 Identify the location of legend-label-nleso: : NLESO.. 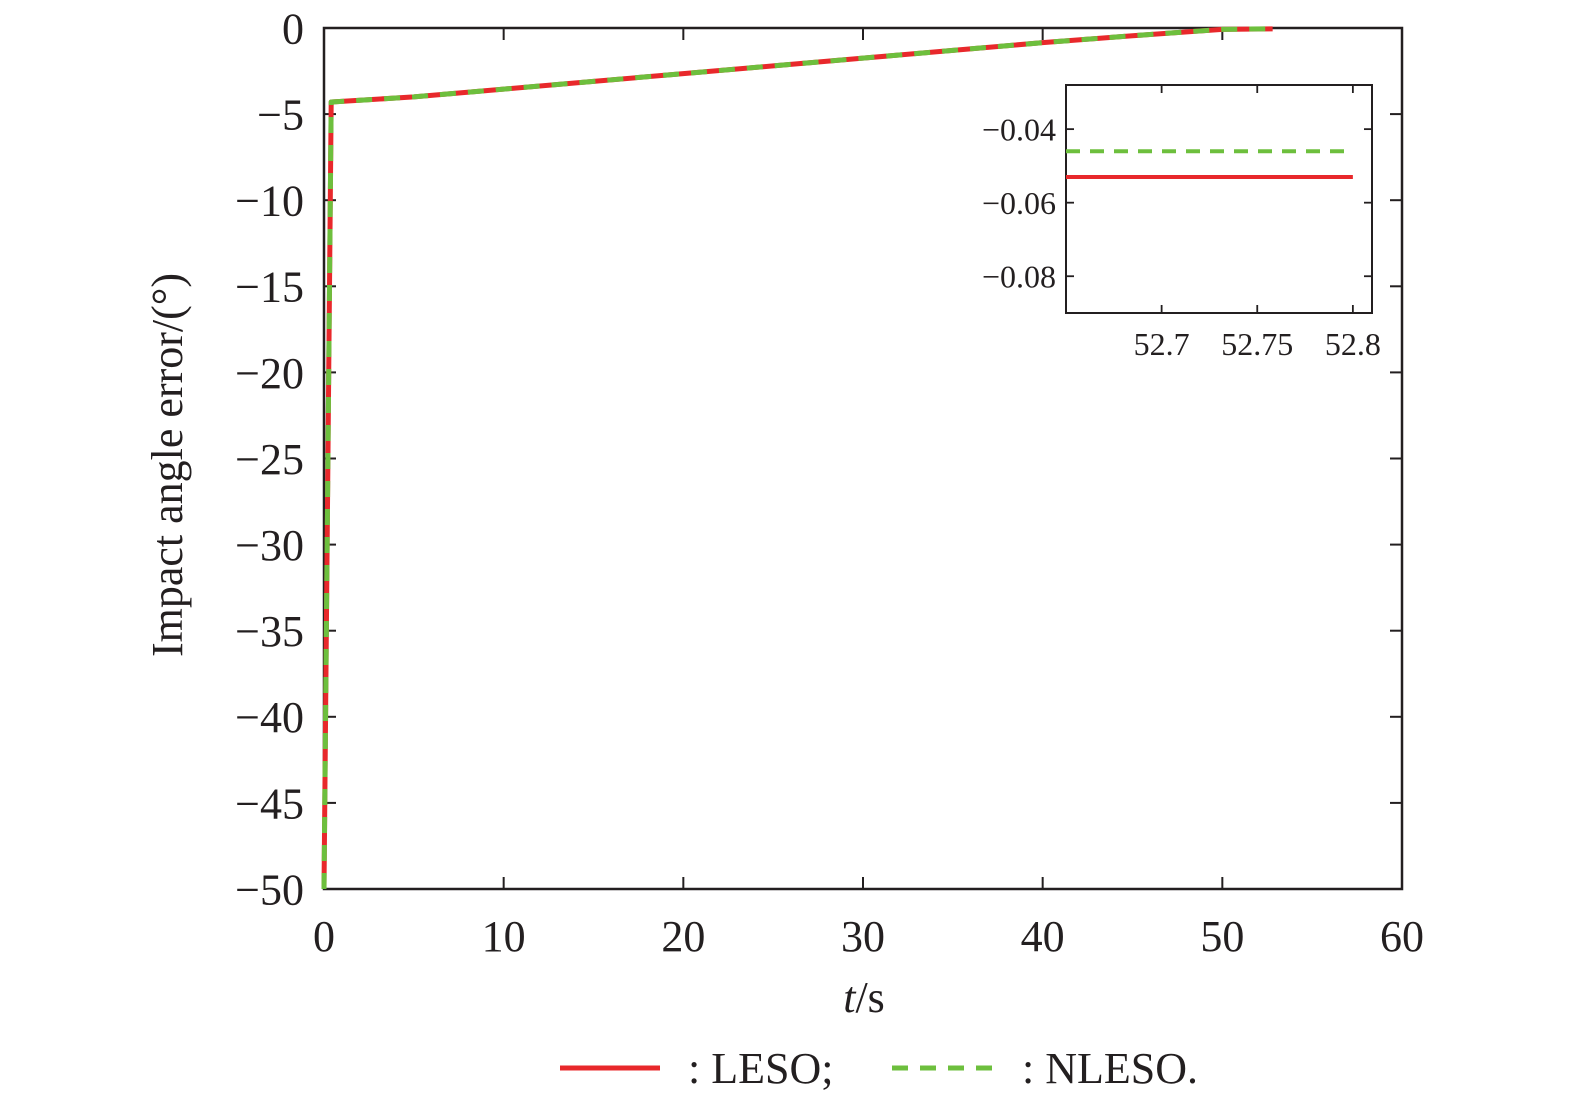
(1110, 1068).